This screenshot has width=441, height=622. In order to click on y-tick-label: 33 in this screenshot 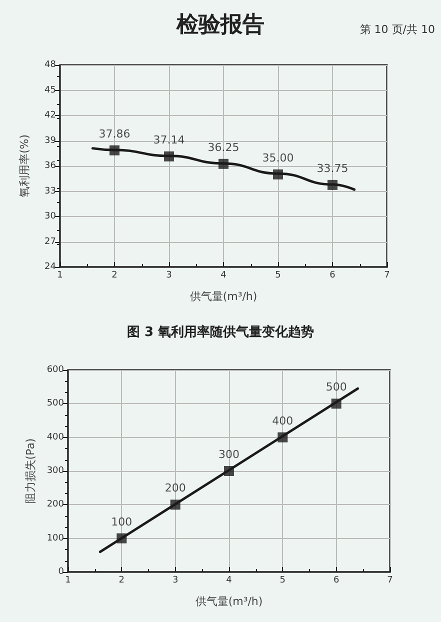, I will do `click(50, 191)`.